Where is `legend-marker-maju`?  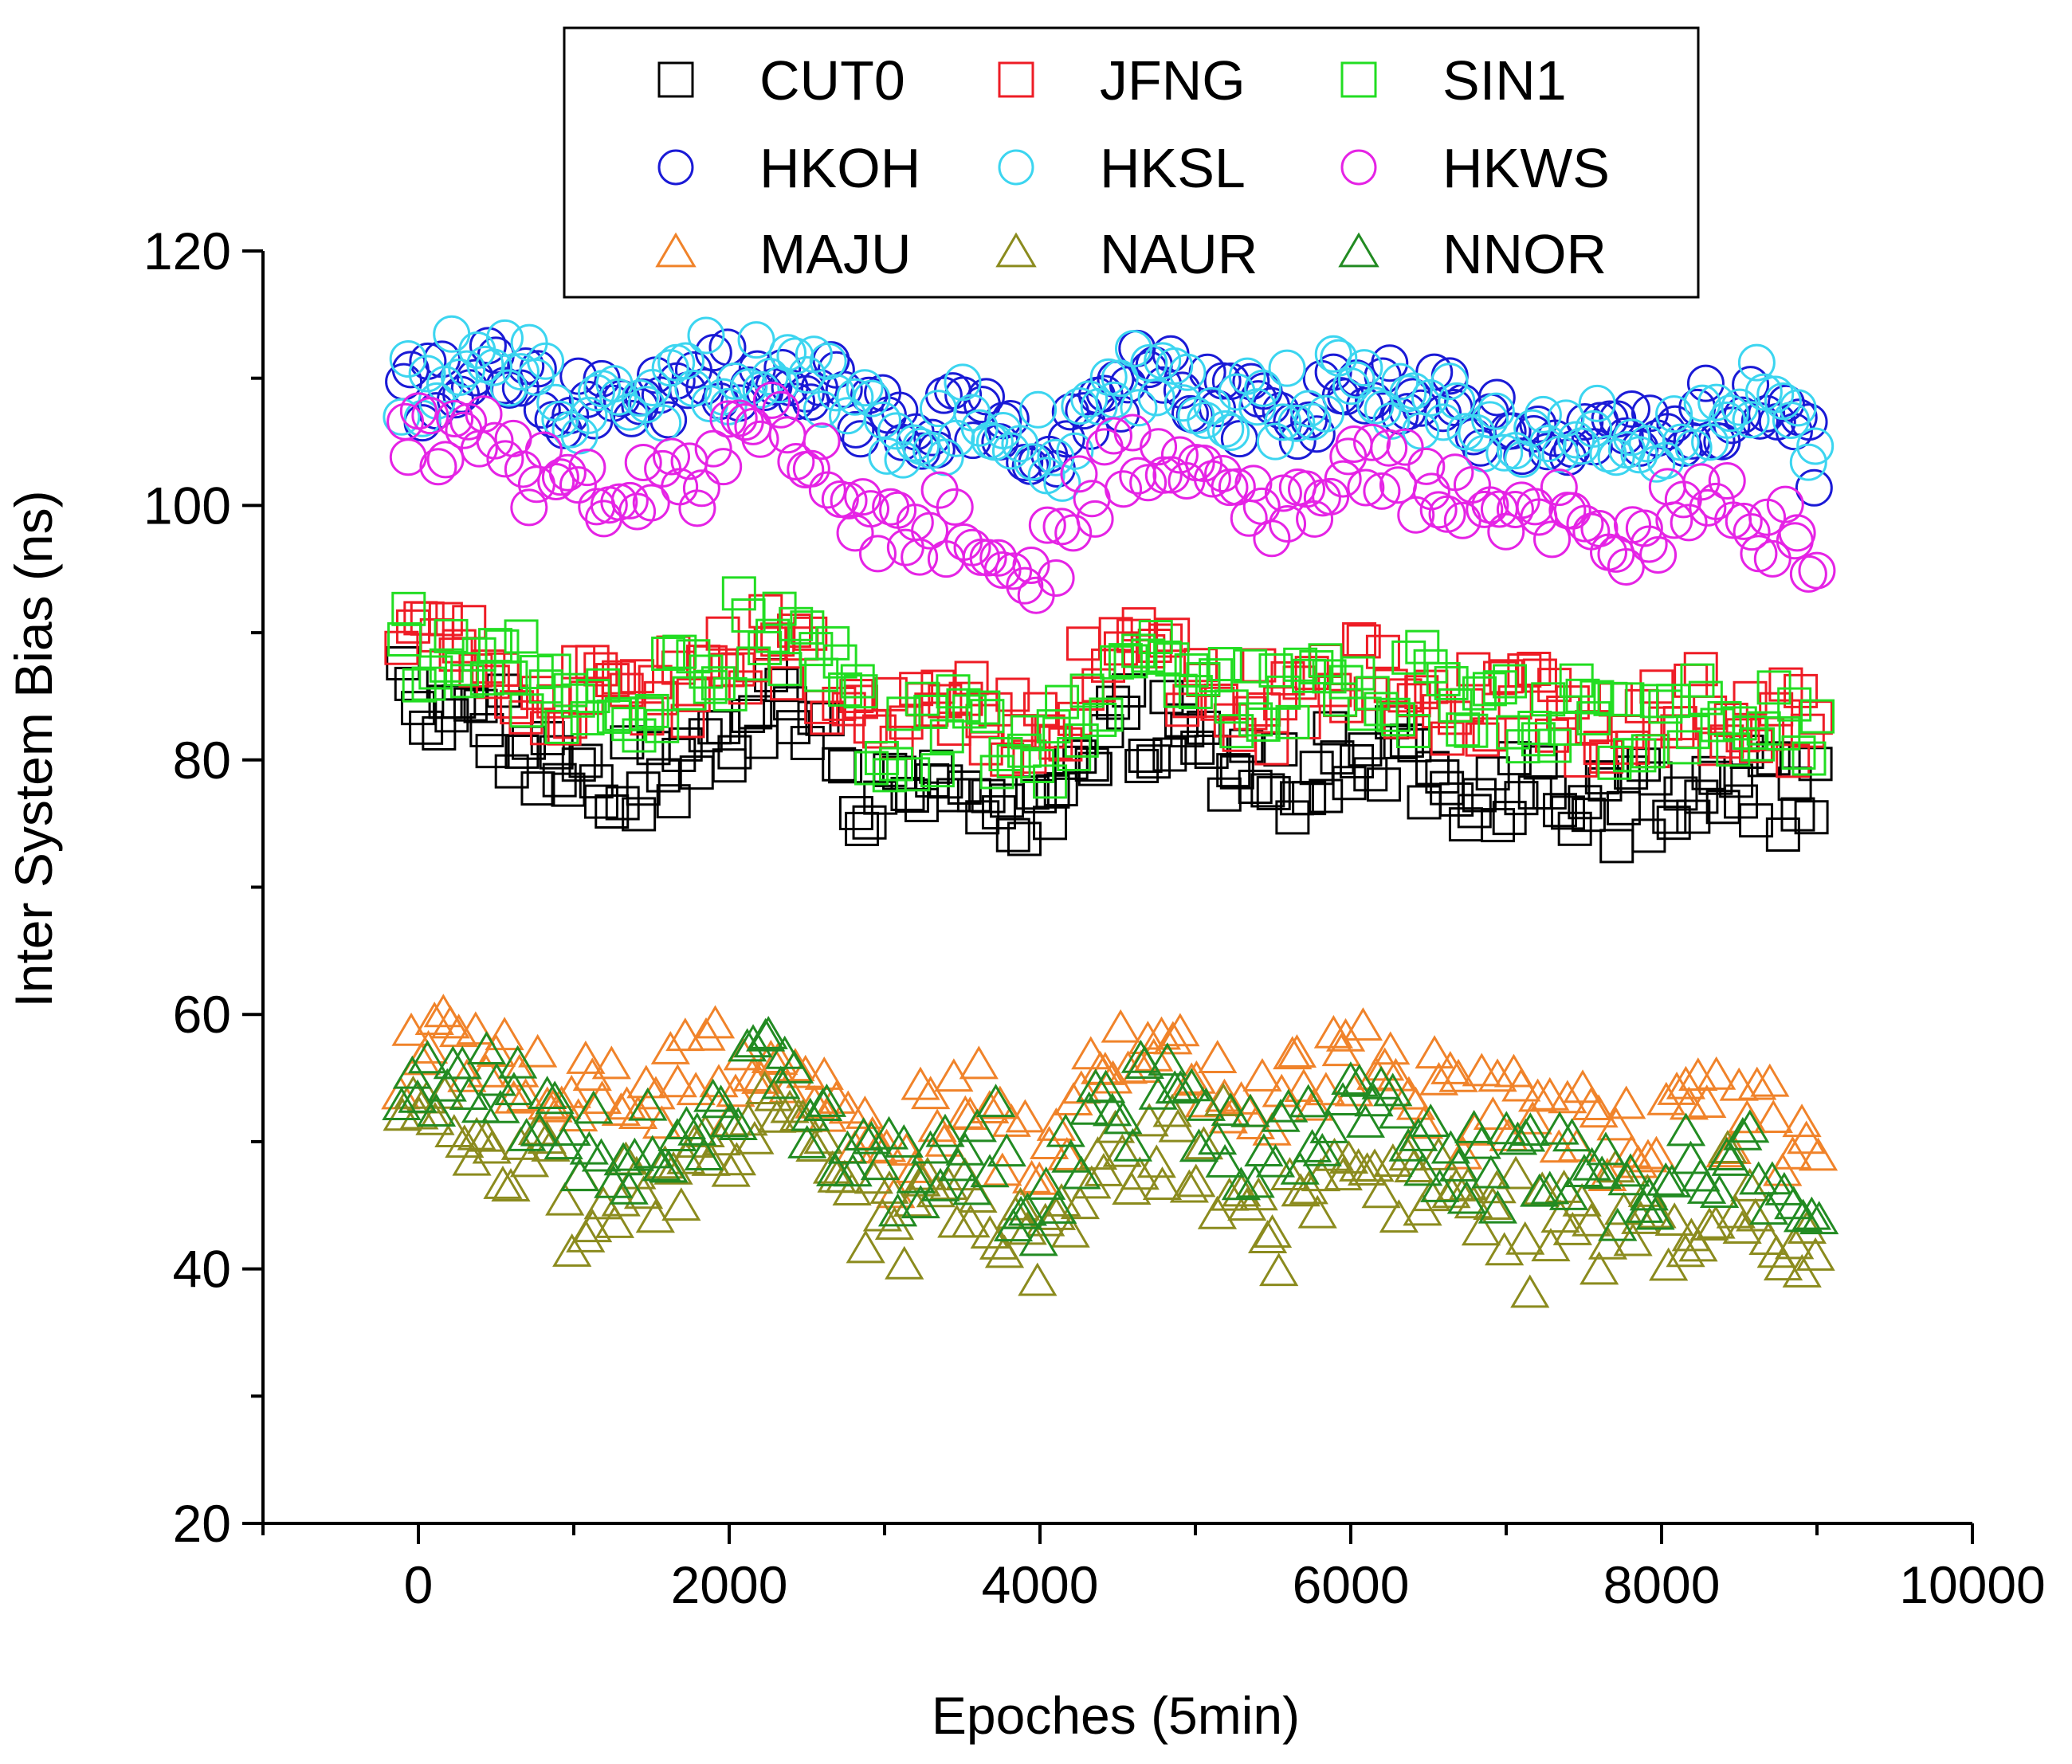
legend-marker-maju is located at coordinates (676, 250).